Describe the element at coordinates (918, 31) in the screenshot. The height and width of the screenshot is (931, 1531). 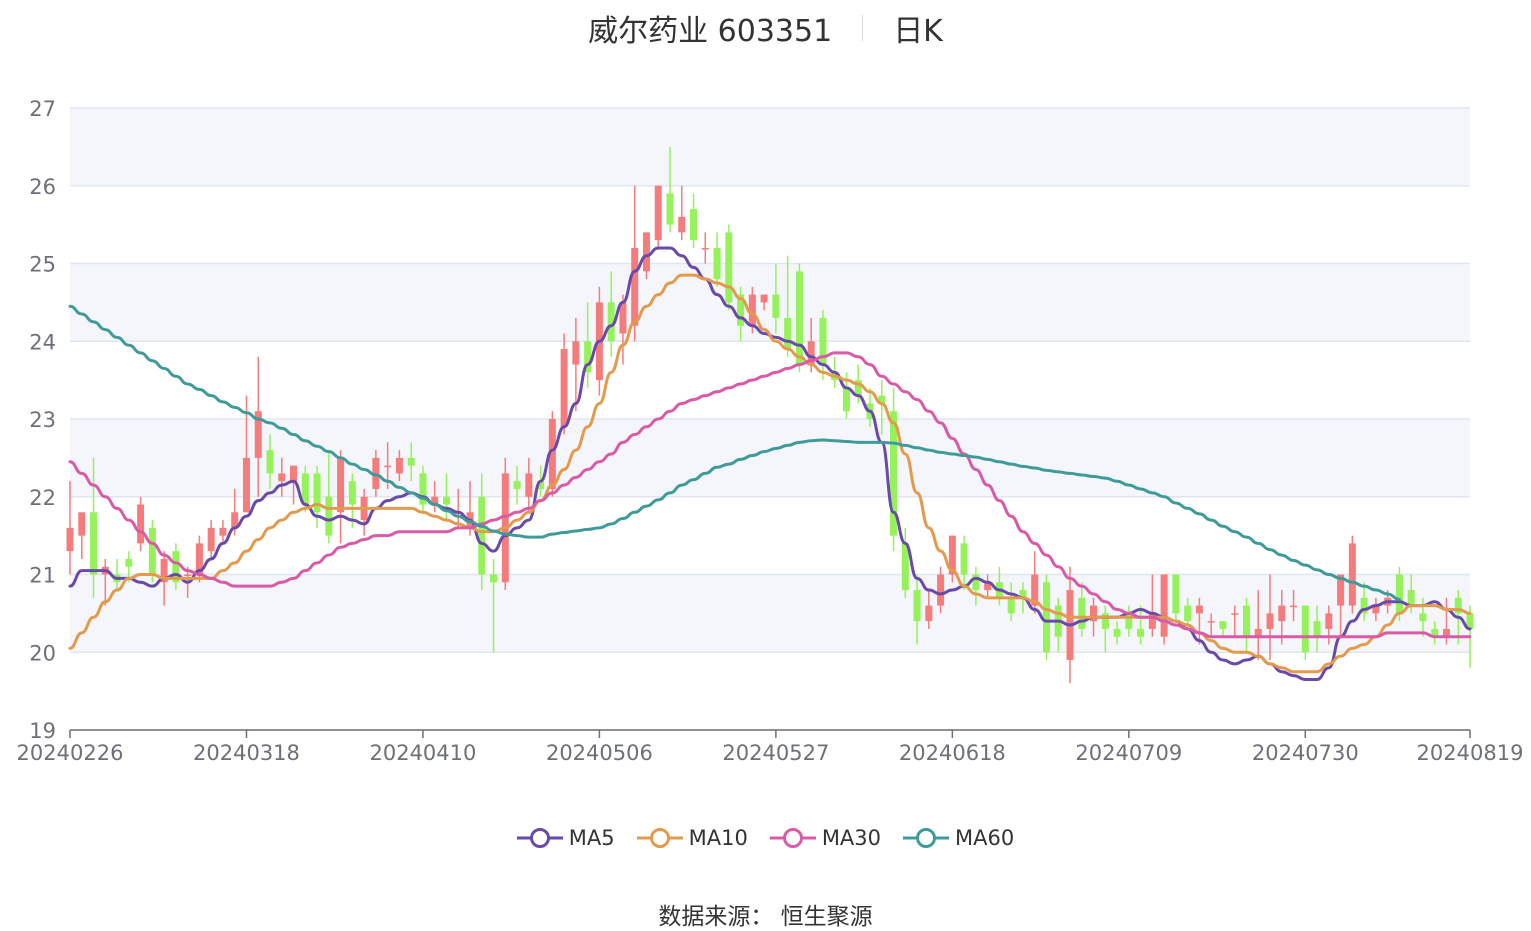
I see `chart-title-period: 日K` at that location.